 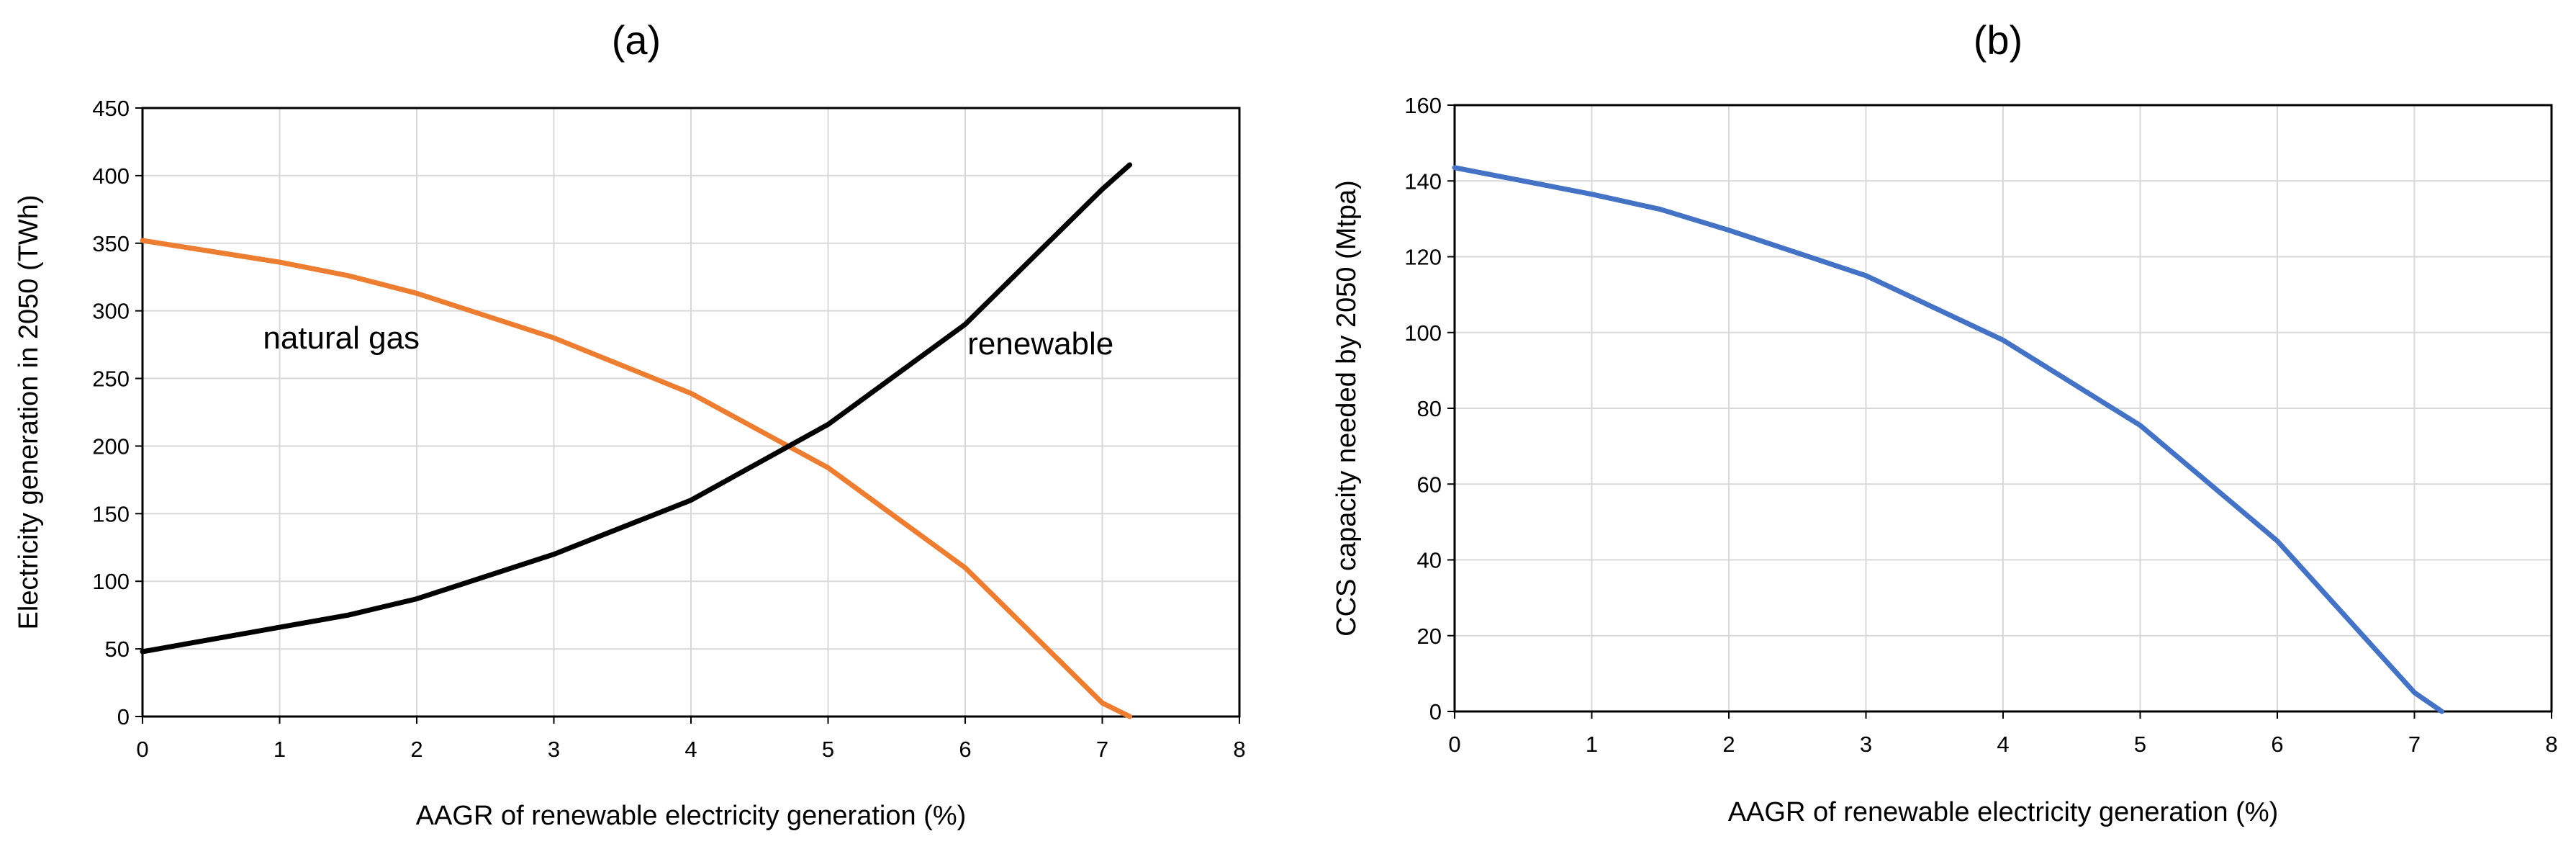 I want to click on y-tick-label: 300, so click(x=111, y=312).